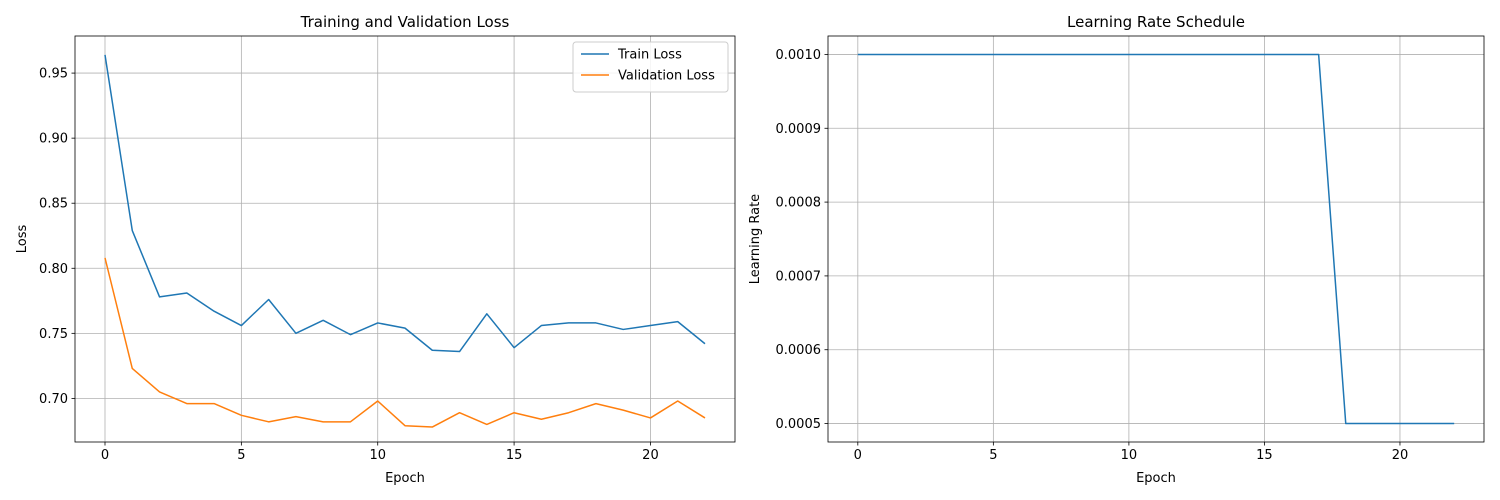  I want to click on lr-y-tick-label: 0.0009, so click(799, 129).